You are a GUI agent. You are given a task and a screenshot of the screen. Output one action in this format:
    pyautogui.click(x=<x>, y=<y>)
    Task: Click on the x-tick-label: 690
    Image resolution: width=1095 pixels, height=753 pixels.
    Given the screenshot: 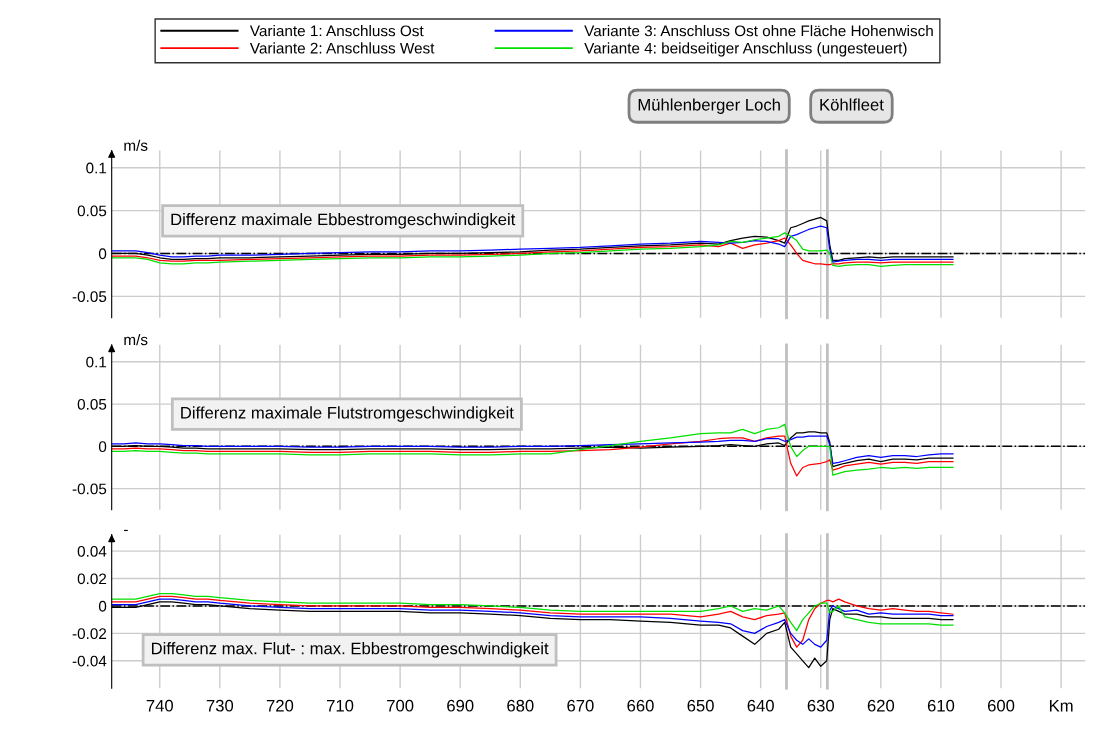 What is the action you would take?
    pyautogui.click(x=460, y=705)
    